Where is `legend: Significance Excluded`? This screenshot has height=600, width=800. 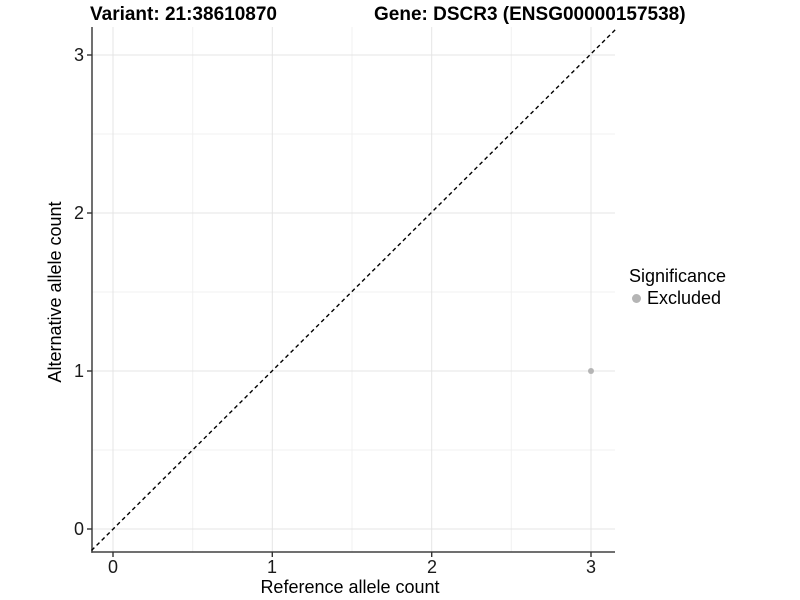
legend: Significance Excluded is located at coordinates (677, 287).